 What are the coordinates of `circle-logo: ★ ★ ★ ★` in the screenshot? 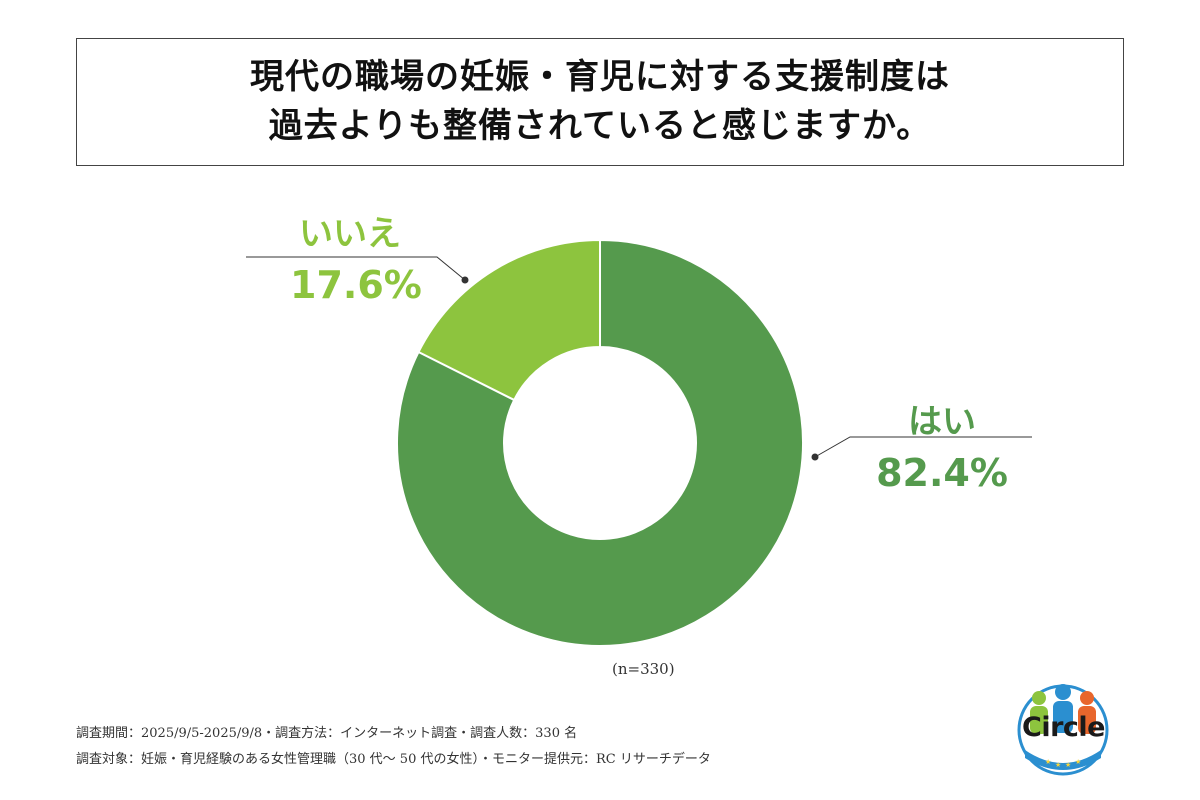 It's located at (1063, 730).